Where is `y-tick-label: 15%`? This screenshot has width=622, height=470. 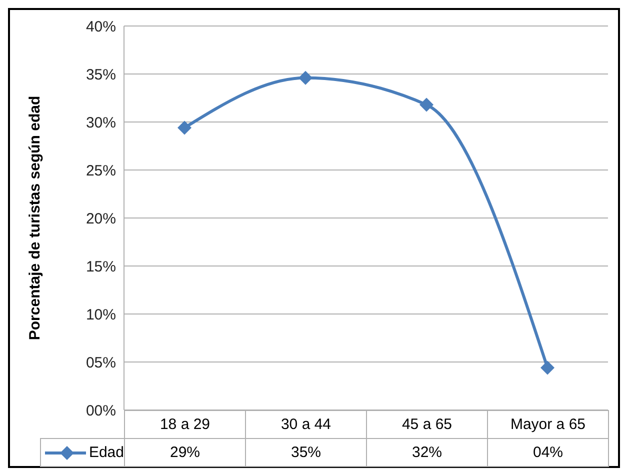 y-tick-label: 15% is located at coordinates (101, 267).